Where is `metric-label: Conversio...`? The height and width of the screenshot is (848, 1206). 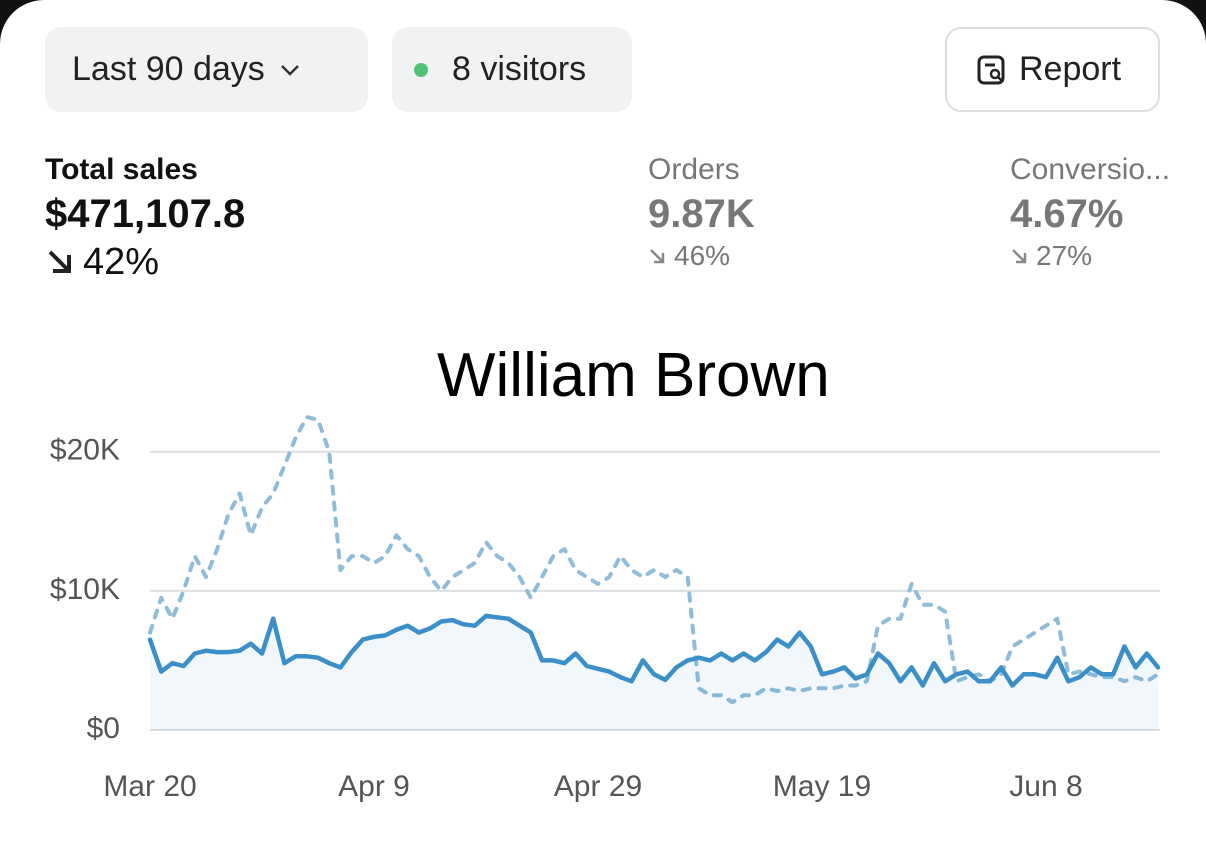
metric-label: Conversio... is located at coordinates (1090, 169).